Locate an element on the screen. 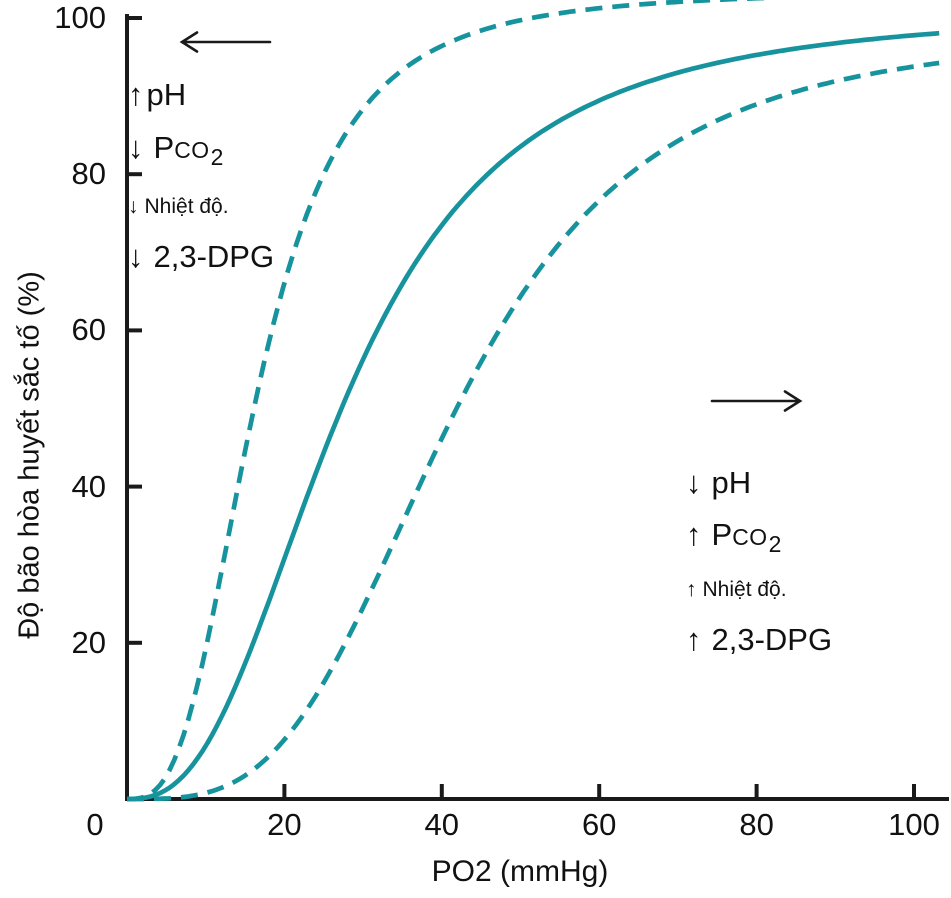  annotation-line-left-0: ↑pH is located at coordinates (157, 95).